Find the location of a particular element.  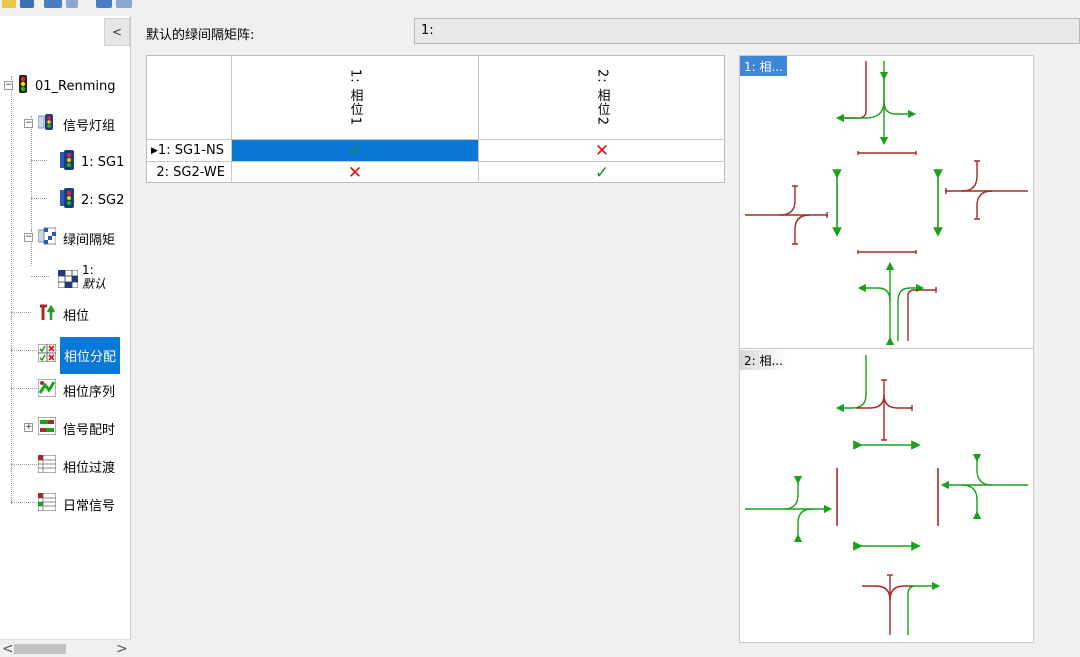

tree-horizontal-scrollbar: < > is located at coordinates (65, 648).